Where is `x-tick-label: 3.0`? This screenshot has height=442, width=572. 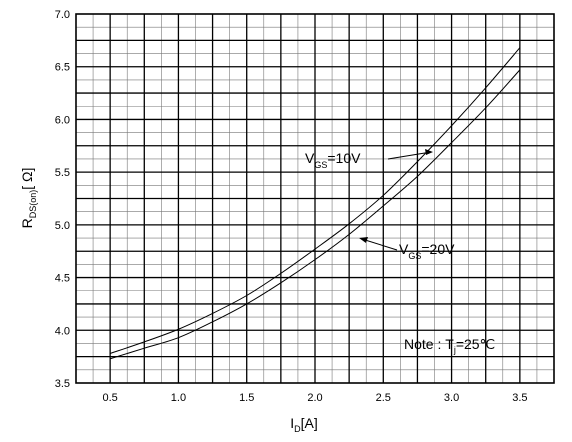
x-tick-label: 3.0 is located at coordinates (451, 398).